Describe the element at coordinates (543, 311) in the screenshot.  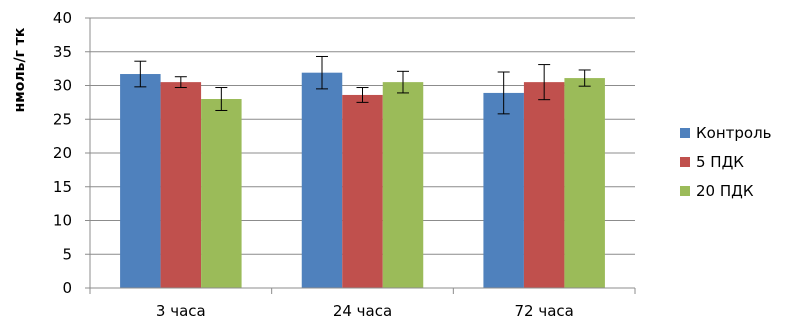
I see `x-tick-label: 72 часа` at that location.